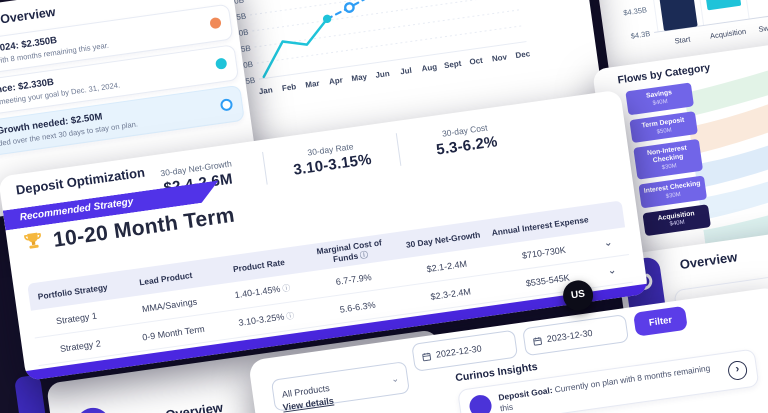 The height and width of the screenshot is (413, 768). What do you see at coordinates (640, 35) in the screenshot?
I see `svg-text: $4.3B` at bounding box center [640, 35].